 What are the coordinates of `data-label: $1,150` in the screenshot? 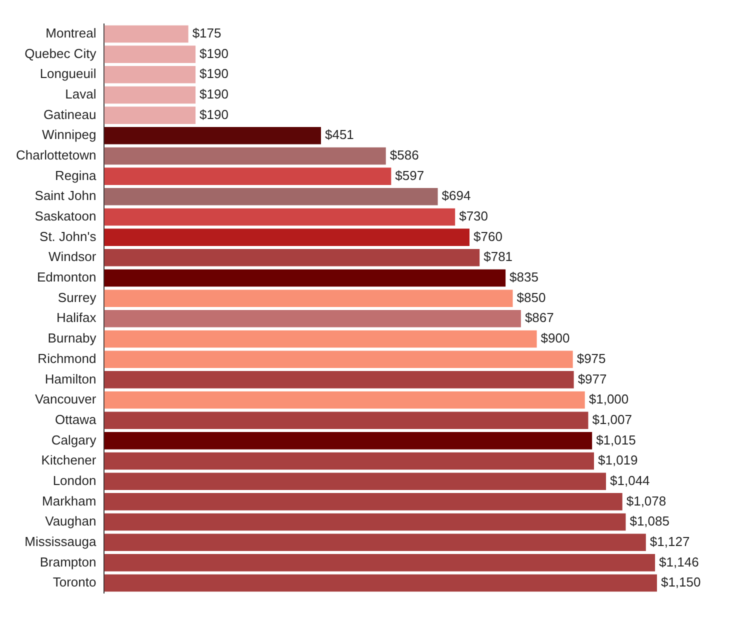 It's located at (680, 582).